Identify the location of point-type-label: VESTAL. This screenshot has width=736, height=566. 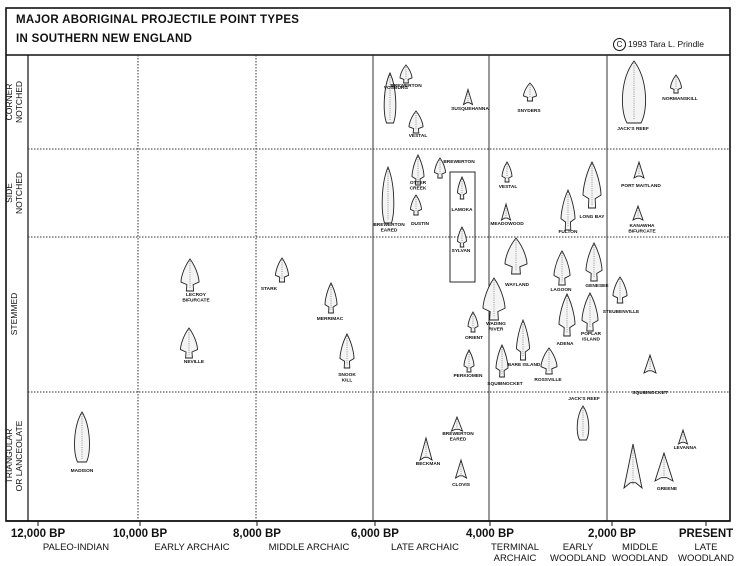
(418, 136).